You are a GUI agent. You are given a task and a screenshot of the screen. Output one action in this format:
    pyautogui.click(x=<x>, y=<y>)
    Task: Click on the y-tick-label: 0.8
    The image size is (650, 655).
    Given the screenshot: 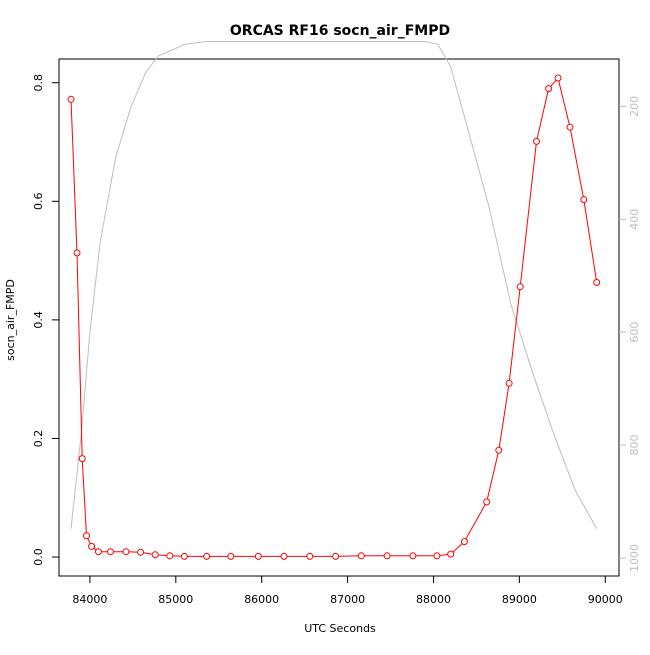 What is the action you would take?
    pyautogui.click(x=38, y=83)
    